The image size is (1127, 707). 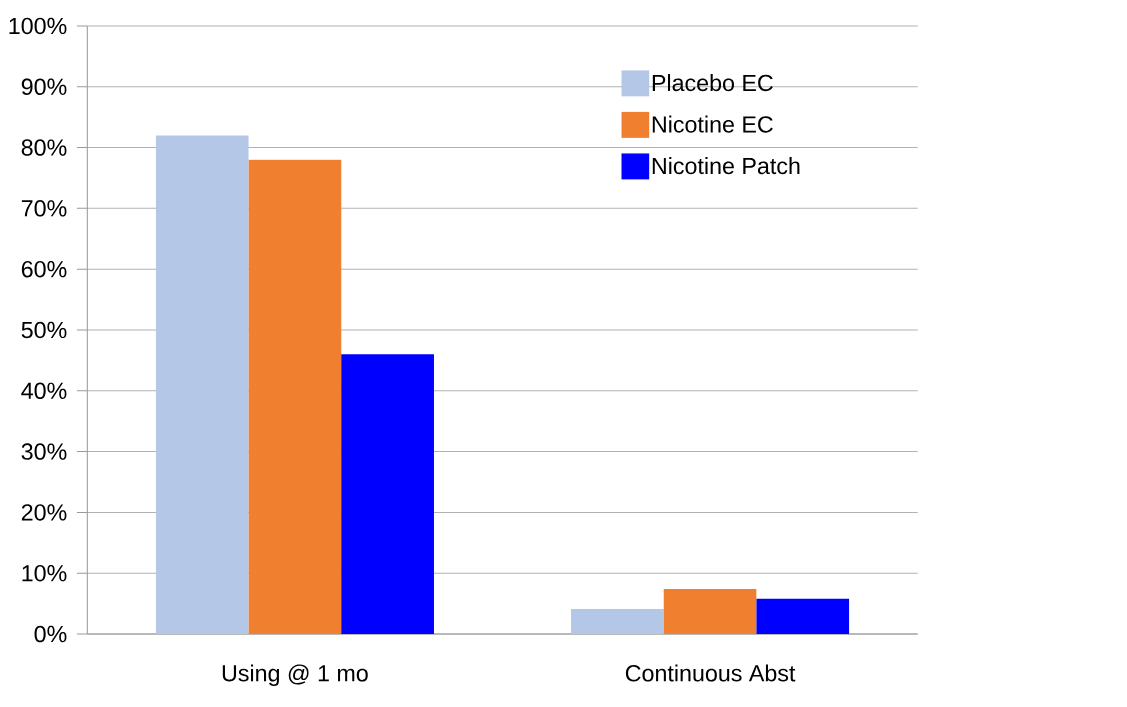 What do you see at coordinates (38, 26) in the screenshot?
I see `y-tick-label: 100%` at bounding box center [38, 26].